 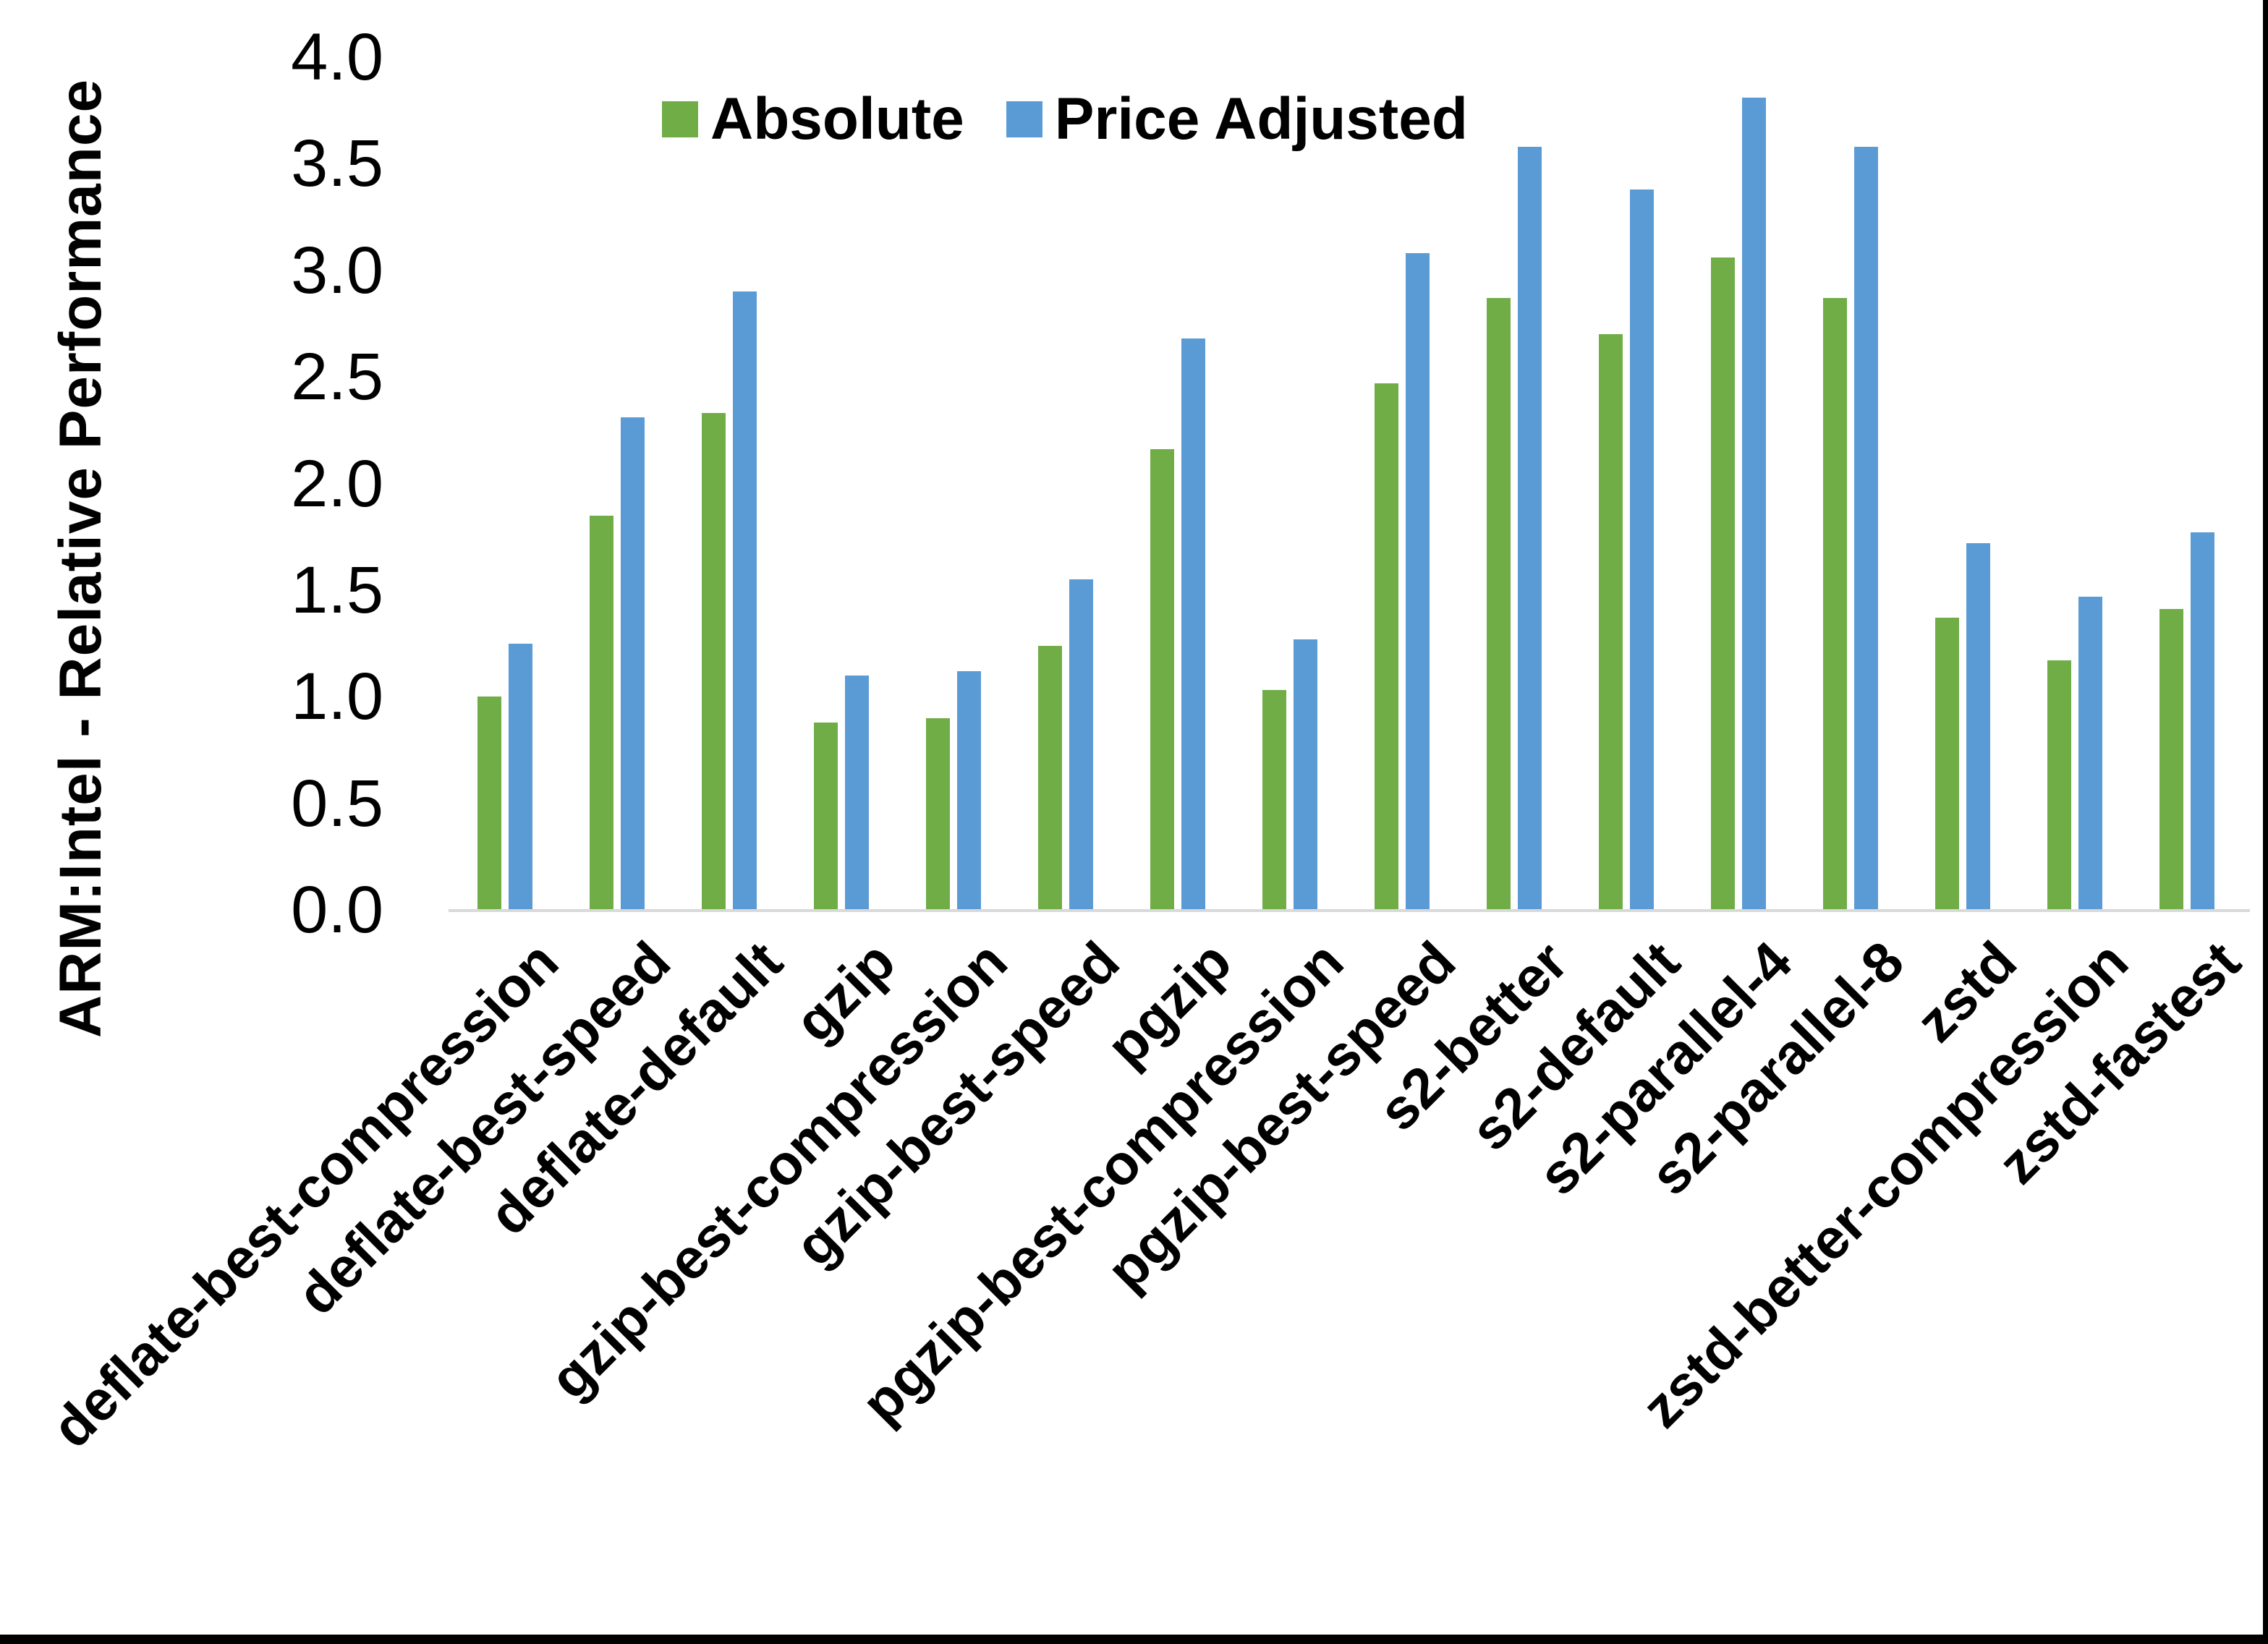 I want to click on legend: Absolute Price Adjusted, so click(x=1065, y=119).